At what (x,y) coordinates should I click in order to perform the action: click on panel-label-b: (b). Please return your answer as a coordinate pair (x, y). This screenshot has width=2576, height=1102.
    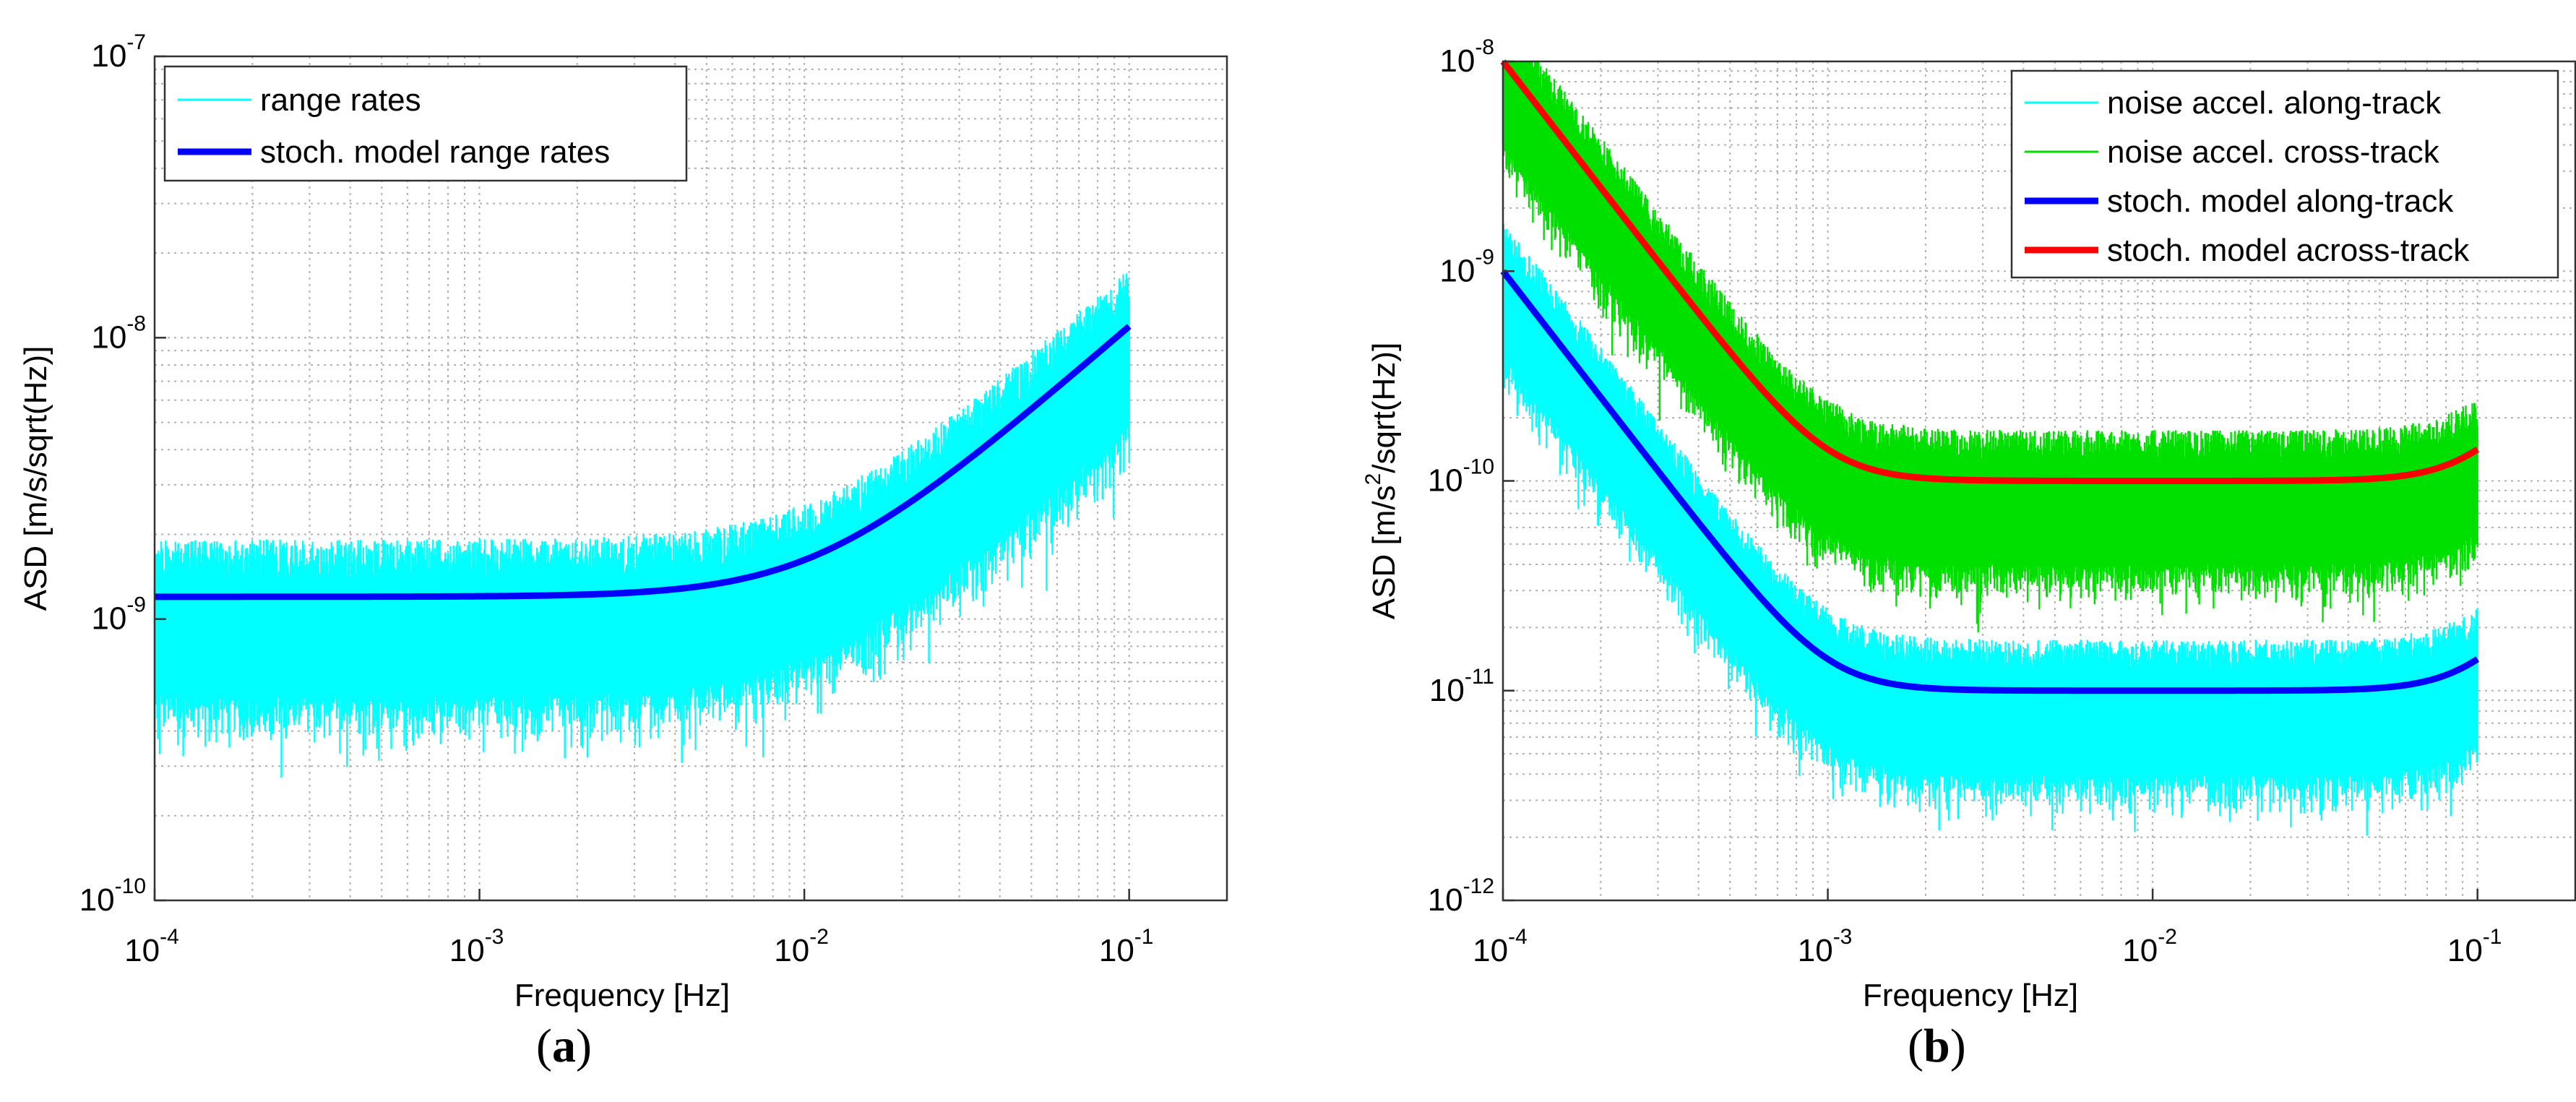
    Looking at the image, I should click on (1937, 1046).